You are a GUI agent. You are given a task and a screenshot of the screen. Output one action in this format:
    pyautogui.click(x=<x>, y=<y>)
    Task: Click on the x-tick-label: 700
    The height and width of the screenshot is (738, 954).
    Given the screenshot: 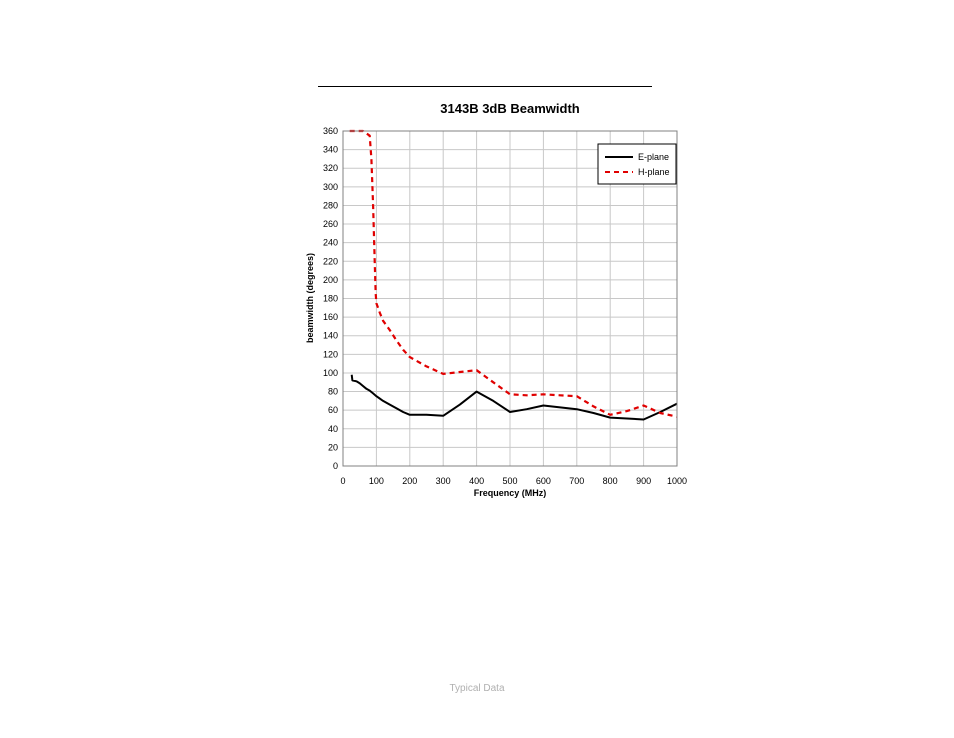 What is the action you would take?
    pyautogui.click(x=576, y=481)
    